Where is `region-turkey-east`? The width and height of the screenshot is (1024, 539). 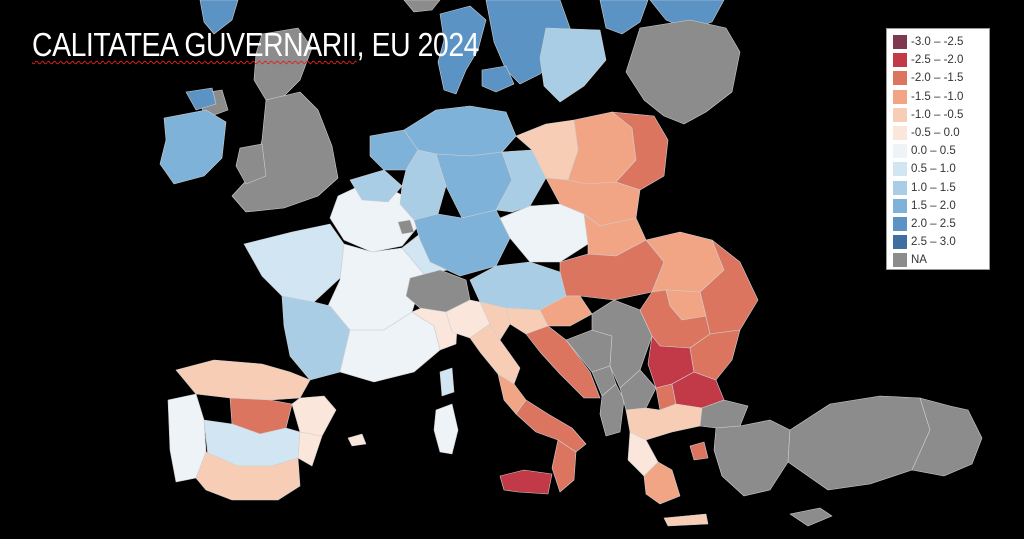 region-turkey-east is located at coordinates (947, 437).